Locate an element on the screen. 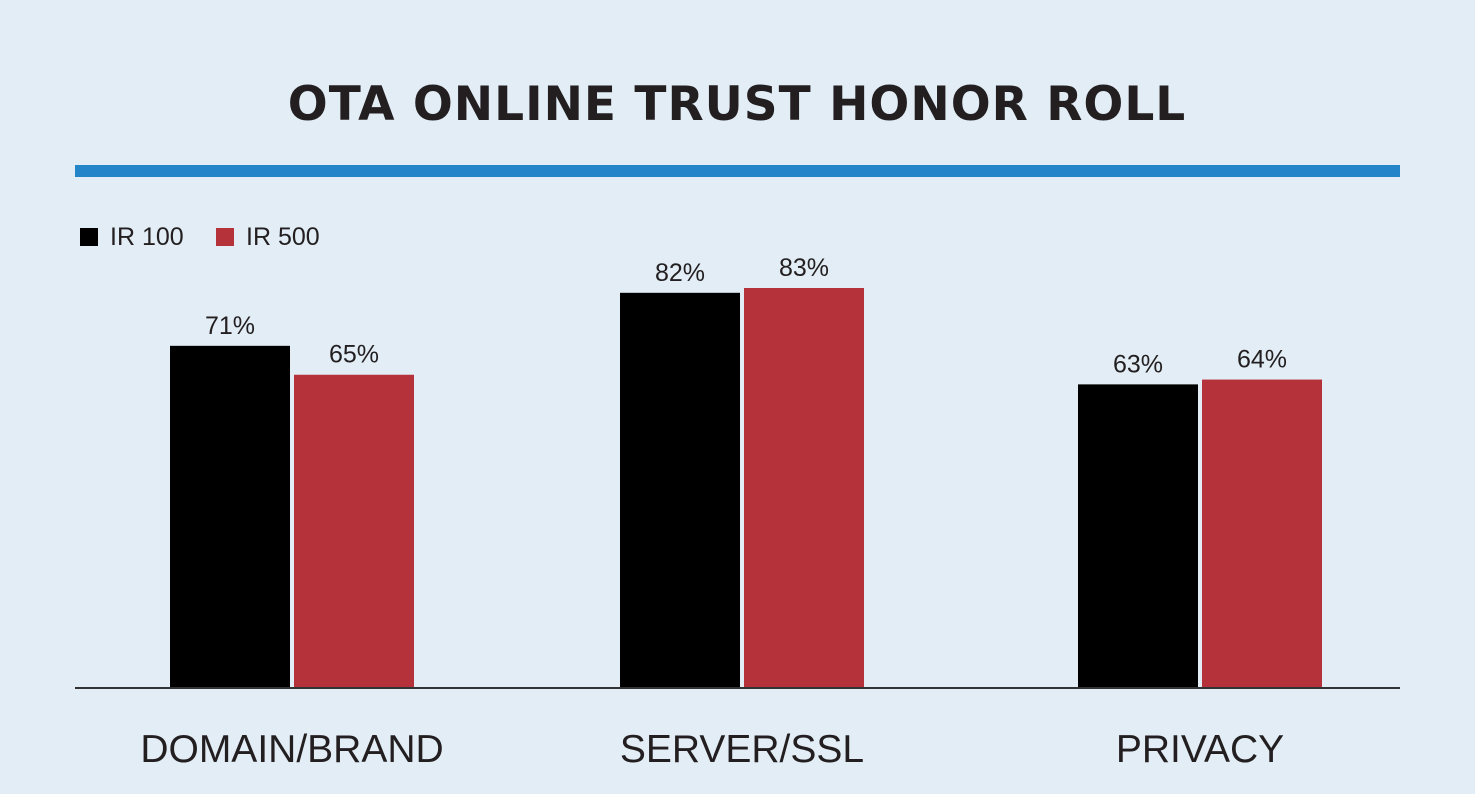 The height and width of the screenshot is (794, 1475). data-label: 82% is located at coordinates (680, 273).